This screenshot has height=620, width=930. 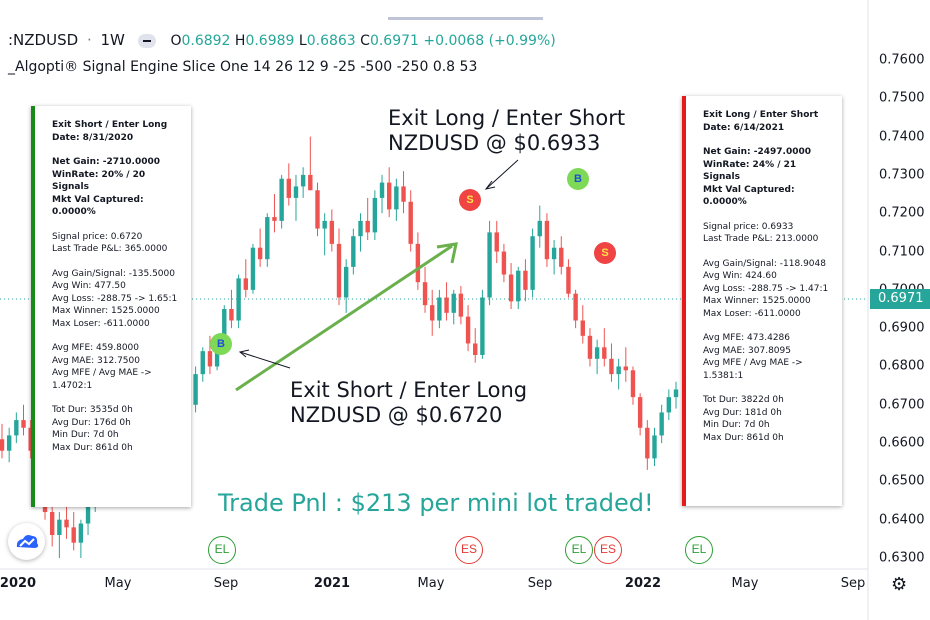 I want to click on x-tick-label: 2020, so click(x=18, y=583).